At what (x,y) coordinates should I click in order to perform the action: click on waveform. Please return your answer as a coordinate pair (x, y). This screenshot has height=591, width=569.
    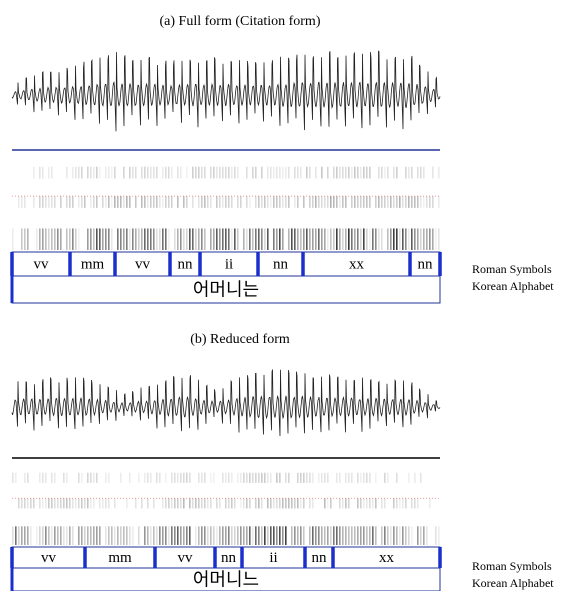
    Looking at the image, I should click on (226, 91).